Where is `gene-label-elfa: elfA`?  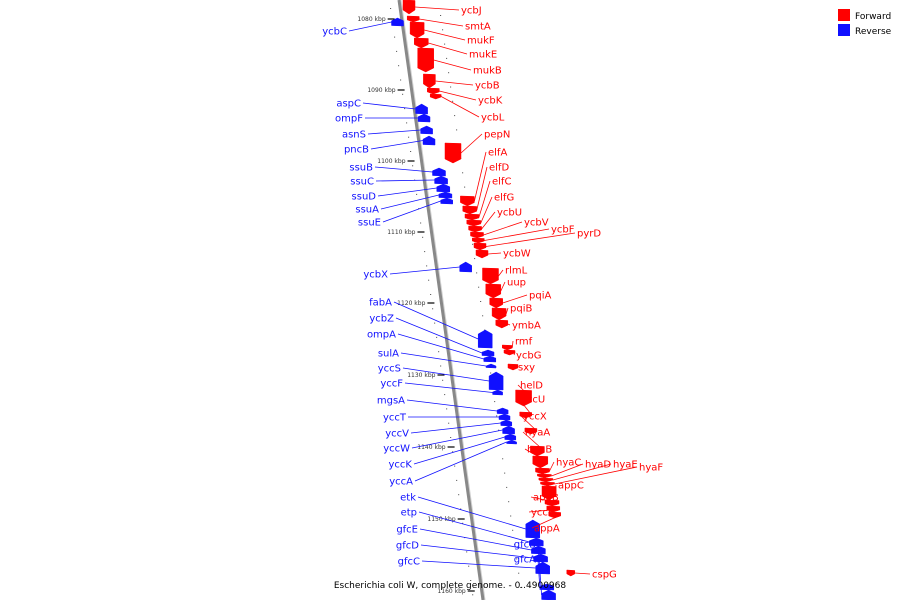
gene-label-elfa: elfA is located at coordinates (497, 153).